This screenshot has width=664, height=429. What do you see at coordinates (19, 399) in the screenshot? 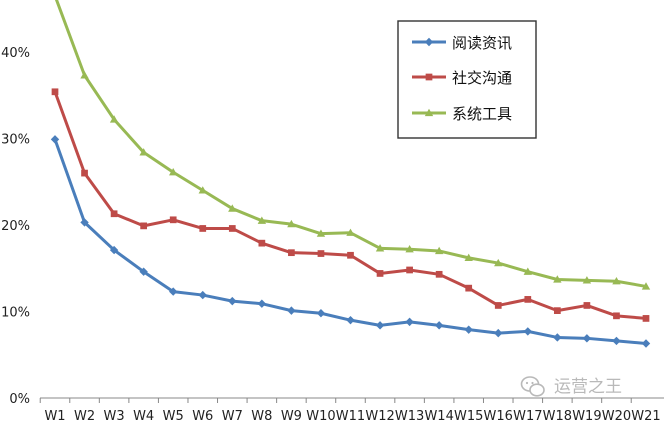
I see `y-tick-label: 0%` at bounding box center [19, 399].